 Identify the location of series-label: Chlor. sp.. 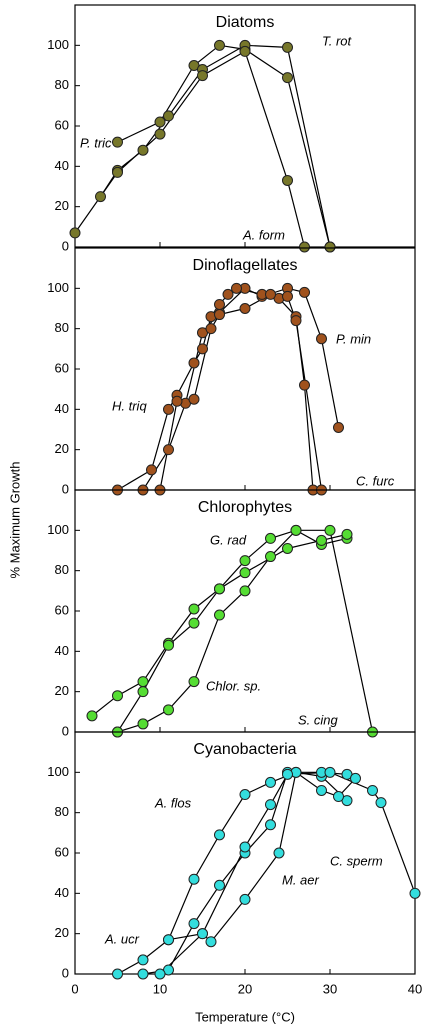
(233, 685).